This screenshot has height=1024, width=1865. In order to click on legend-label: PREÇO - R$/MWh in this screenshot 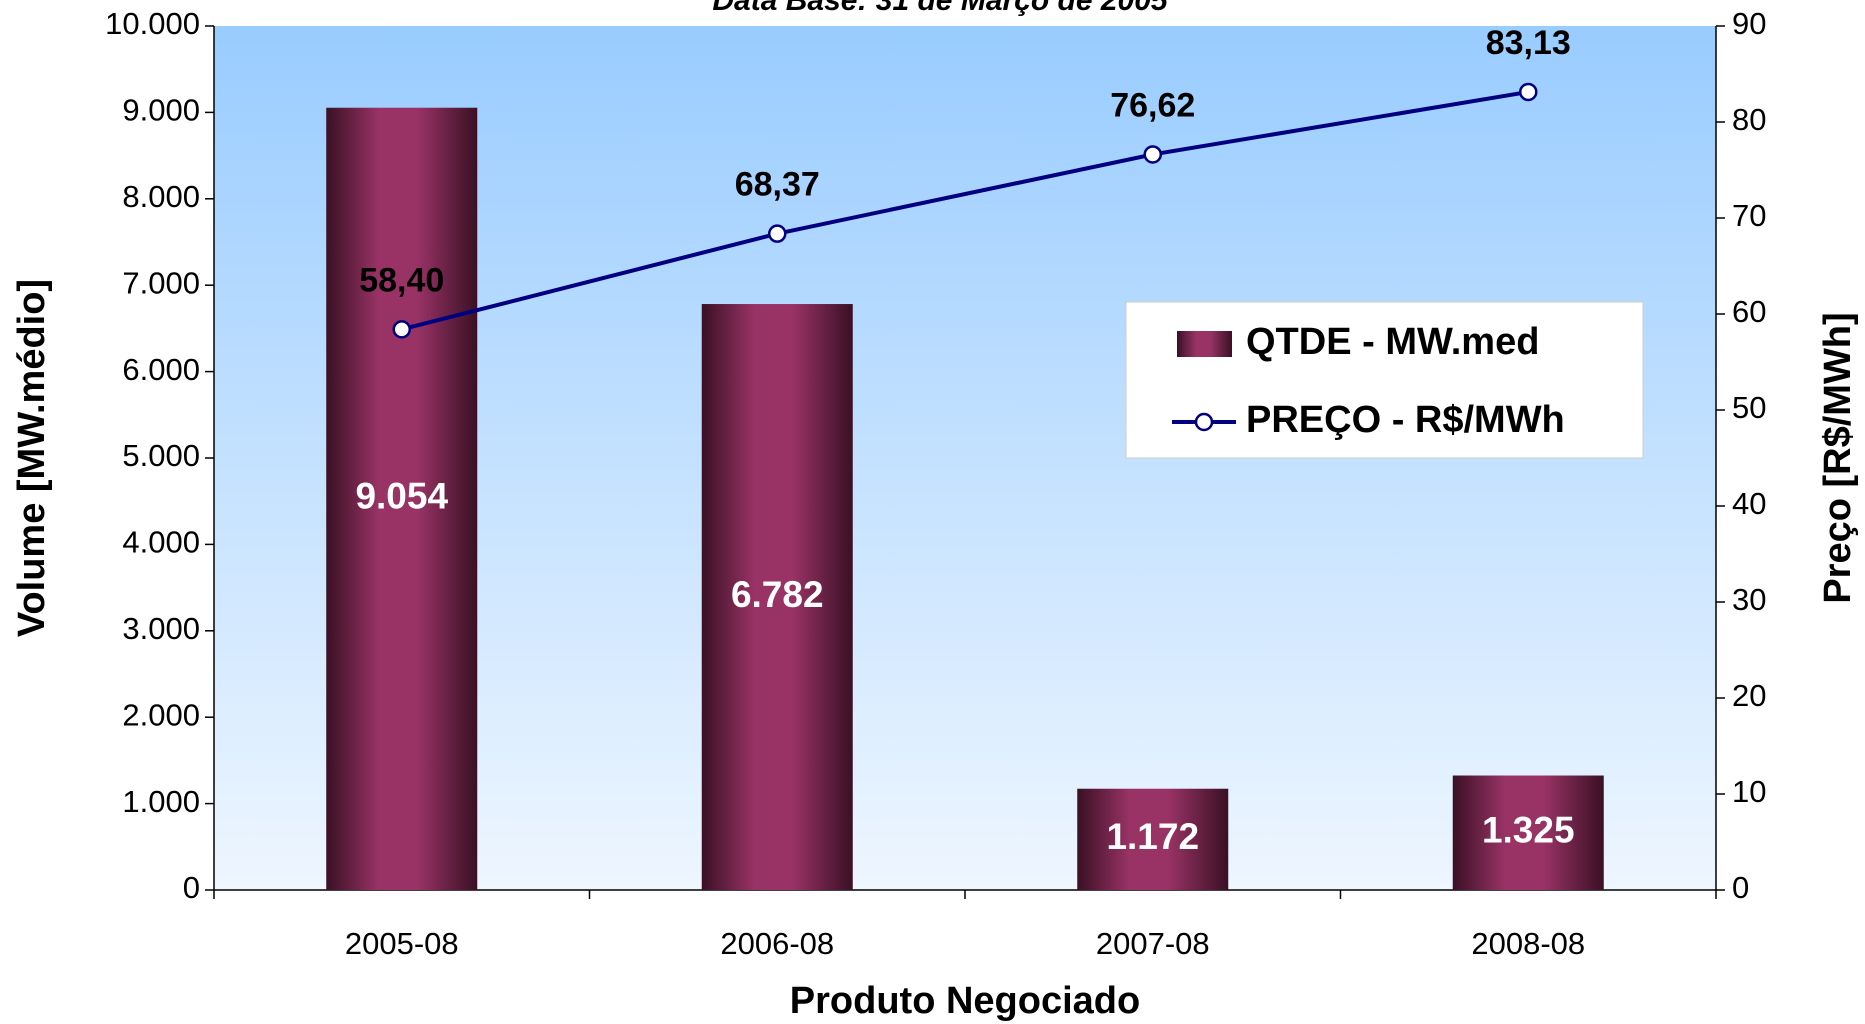, I will do `click(1405, 420)`.